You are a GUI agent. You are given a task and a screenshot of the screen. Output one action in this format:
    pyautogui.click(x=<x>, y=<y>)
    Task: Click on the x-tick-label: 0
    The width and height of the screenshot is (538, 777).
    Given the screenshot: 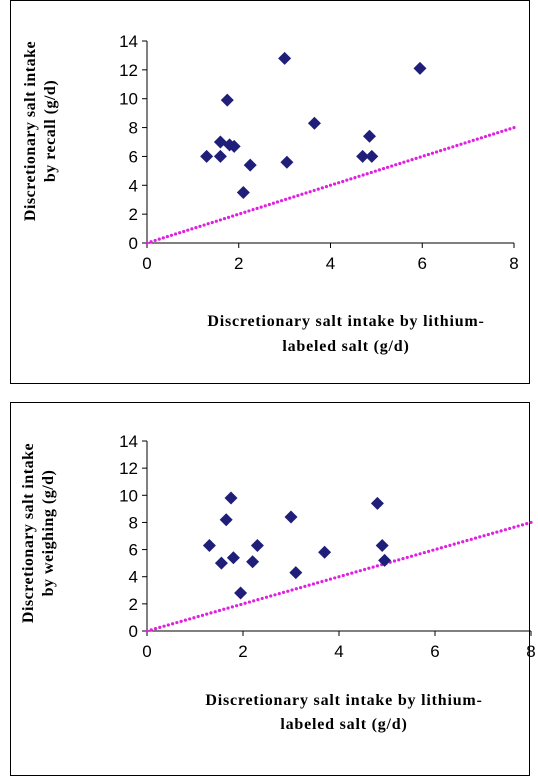 What is the action you would take?
    pyautogui.click(x=146, y=651)
    